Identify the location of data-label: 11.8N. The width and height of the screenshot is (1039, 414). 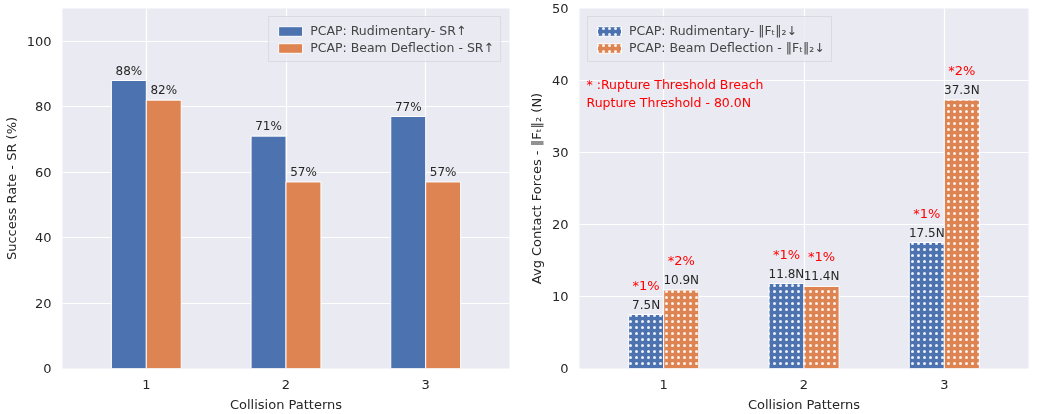
(786, 273).